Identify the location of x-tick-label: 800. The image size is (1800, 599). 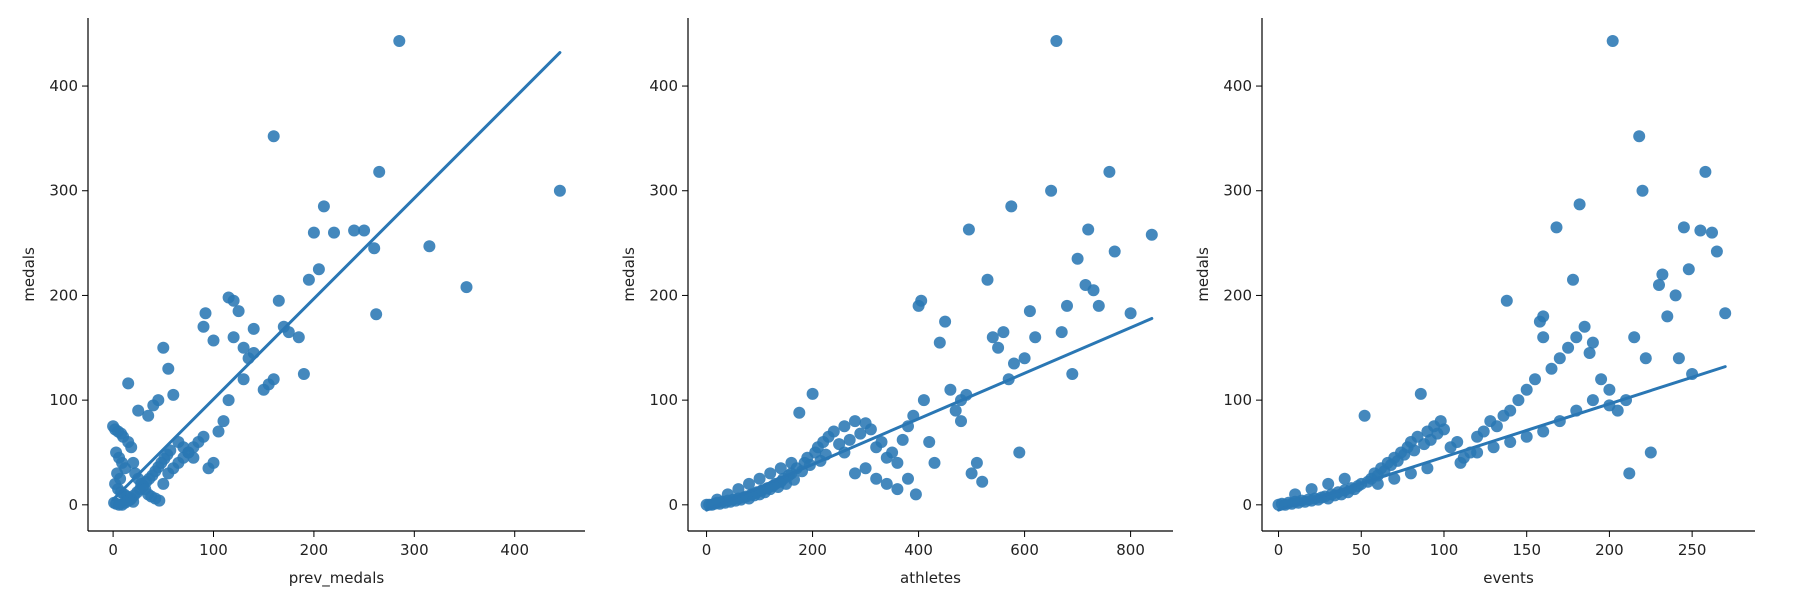
(1130, 550).